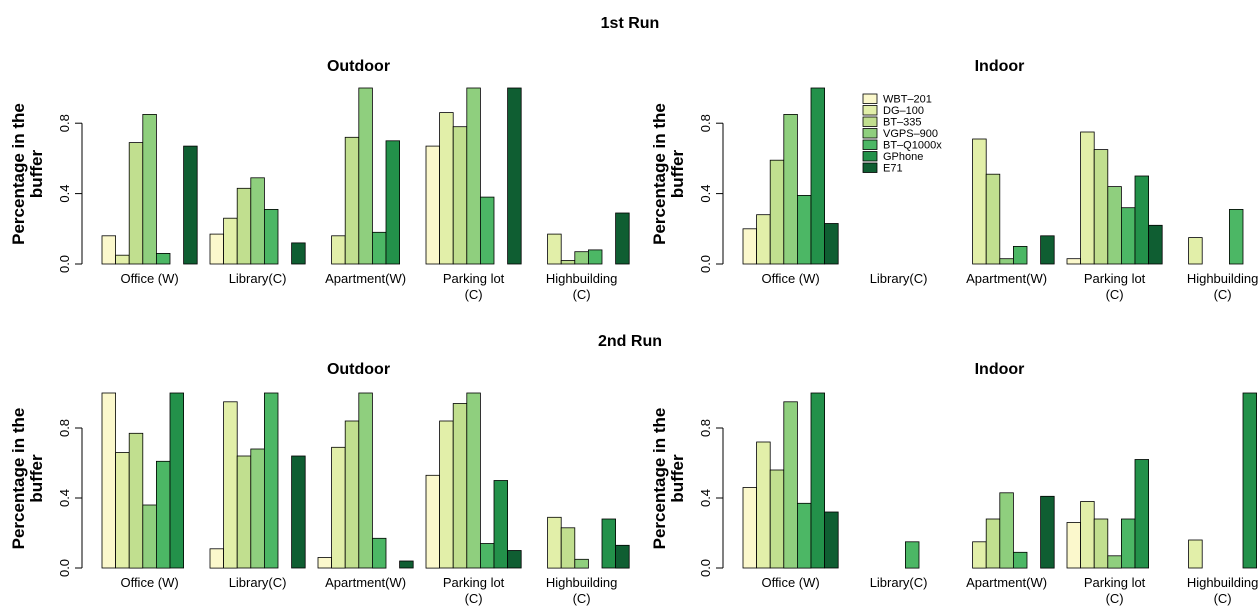 This screenshot has width=1259, height=613. I want to click on x-tick-label: Parking lot (C), so click(1115, 590).